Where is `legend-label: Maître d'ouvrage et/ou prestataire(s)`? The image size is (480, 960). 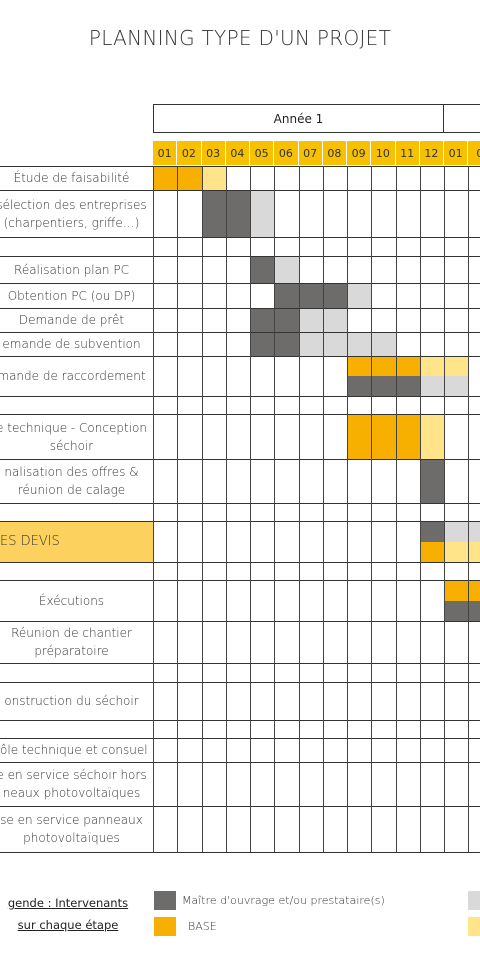
legend-label: Maître d'ouvrage et/ou prestataire(s) is located at coordinates (283, 900).